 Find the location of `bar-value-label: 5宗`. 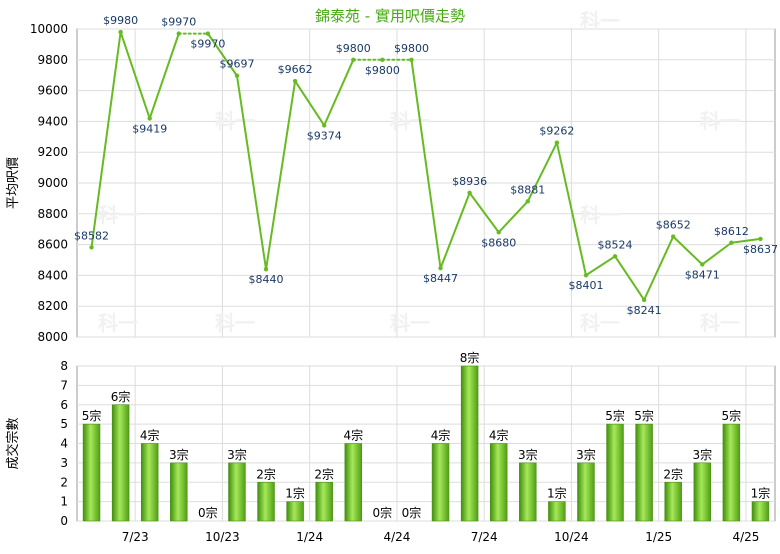

bar-value-label: 5宗 is located at coordinates (92, 415).